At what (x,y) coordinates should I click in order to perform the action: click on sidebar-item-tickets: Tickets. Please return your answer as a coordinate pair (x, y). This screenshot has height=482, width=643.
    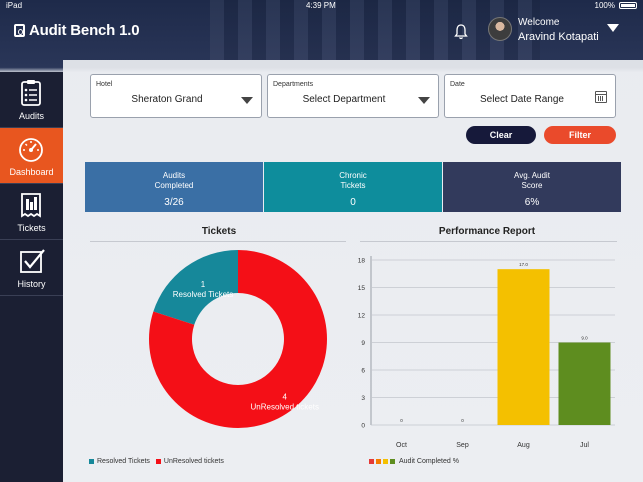
    Looking at the image, I should click on (31, 212).